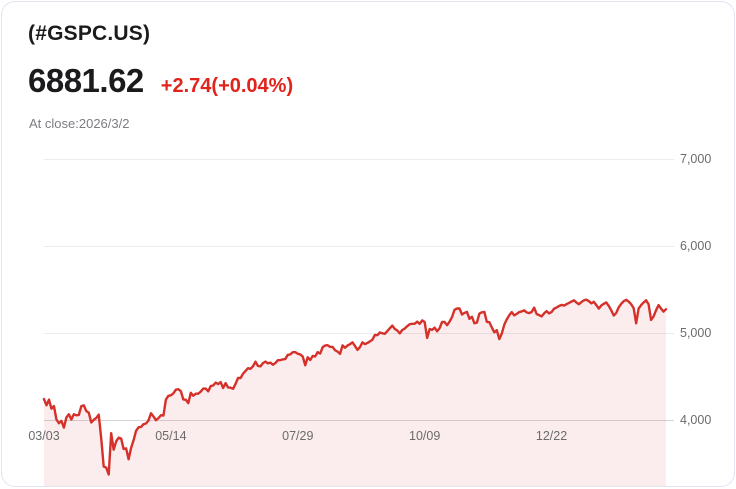 Image resolution: width=736 pixels, height=489 pixels. Describe the element at coordinates (696, 333) in the screenshot. I see `y-axis-label-5000: 5,000` at that location.